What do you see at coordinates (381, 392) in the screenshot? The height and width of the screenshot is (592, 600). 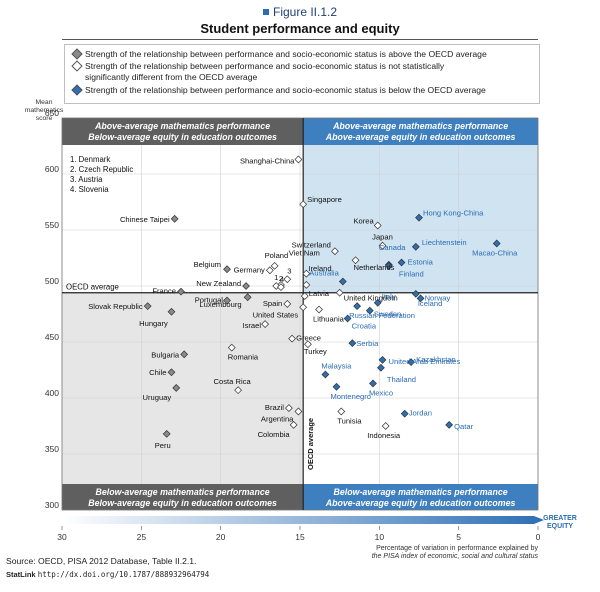 I see `label-mexico: Mexico` at bounding box center [381, 392].